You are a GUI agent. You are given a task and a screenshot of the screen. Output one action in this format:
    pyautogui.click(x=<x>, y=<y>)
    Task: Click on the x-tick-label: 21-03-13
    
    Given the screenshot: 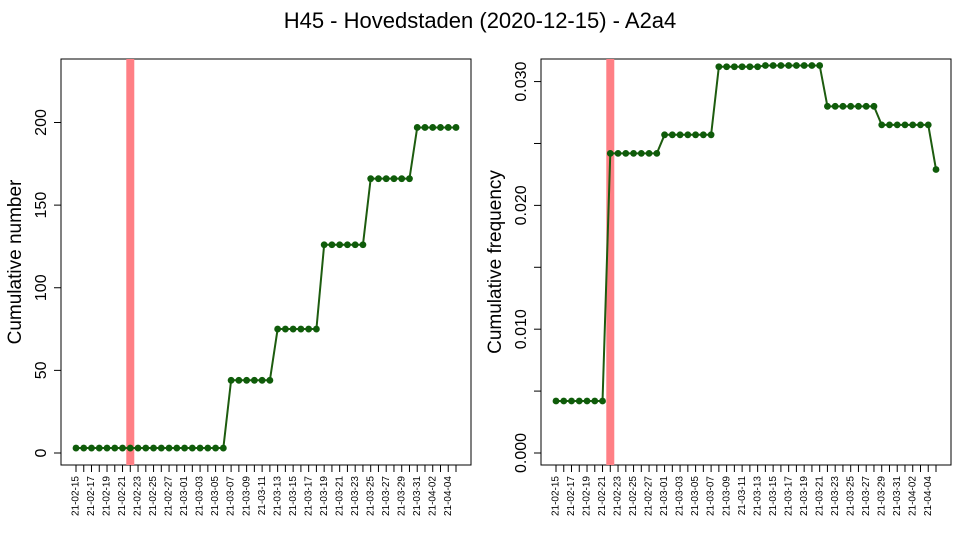 What is the action you would take?
    pyautogui.click(x=757, y=496)
    